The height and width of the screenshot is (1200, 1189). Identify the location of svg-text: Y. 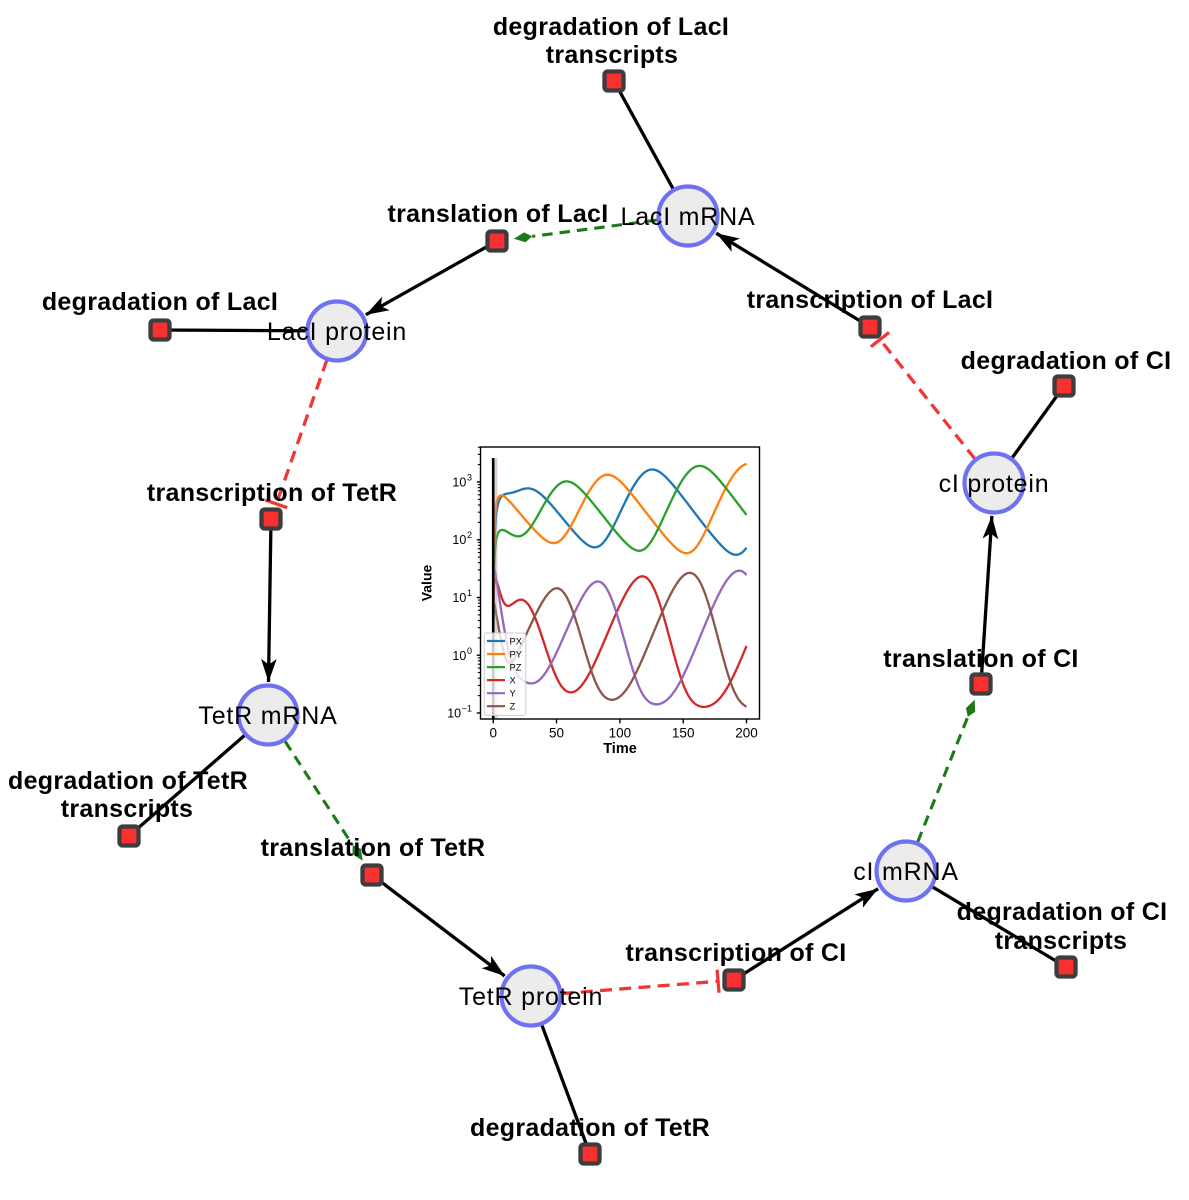
(513, 693).